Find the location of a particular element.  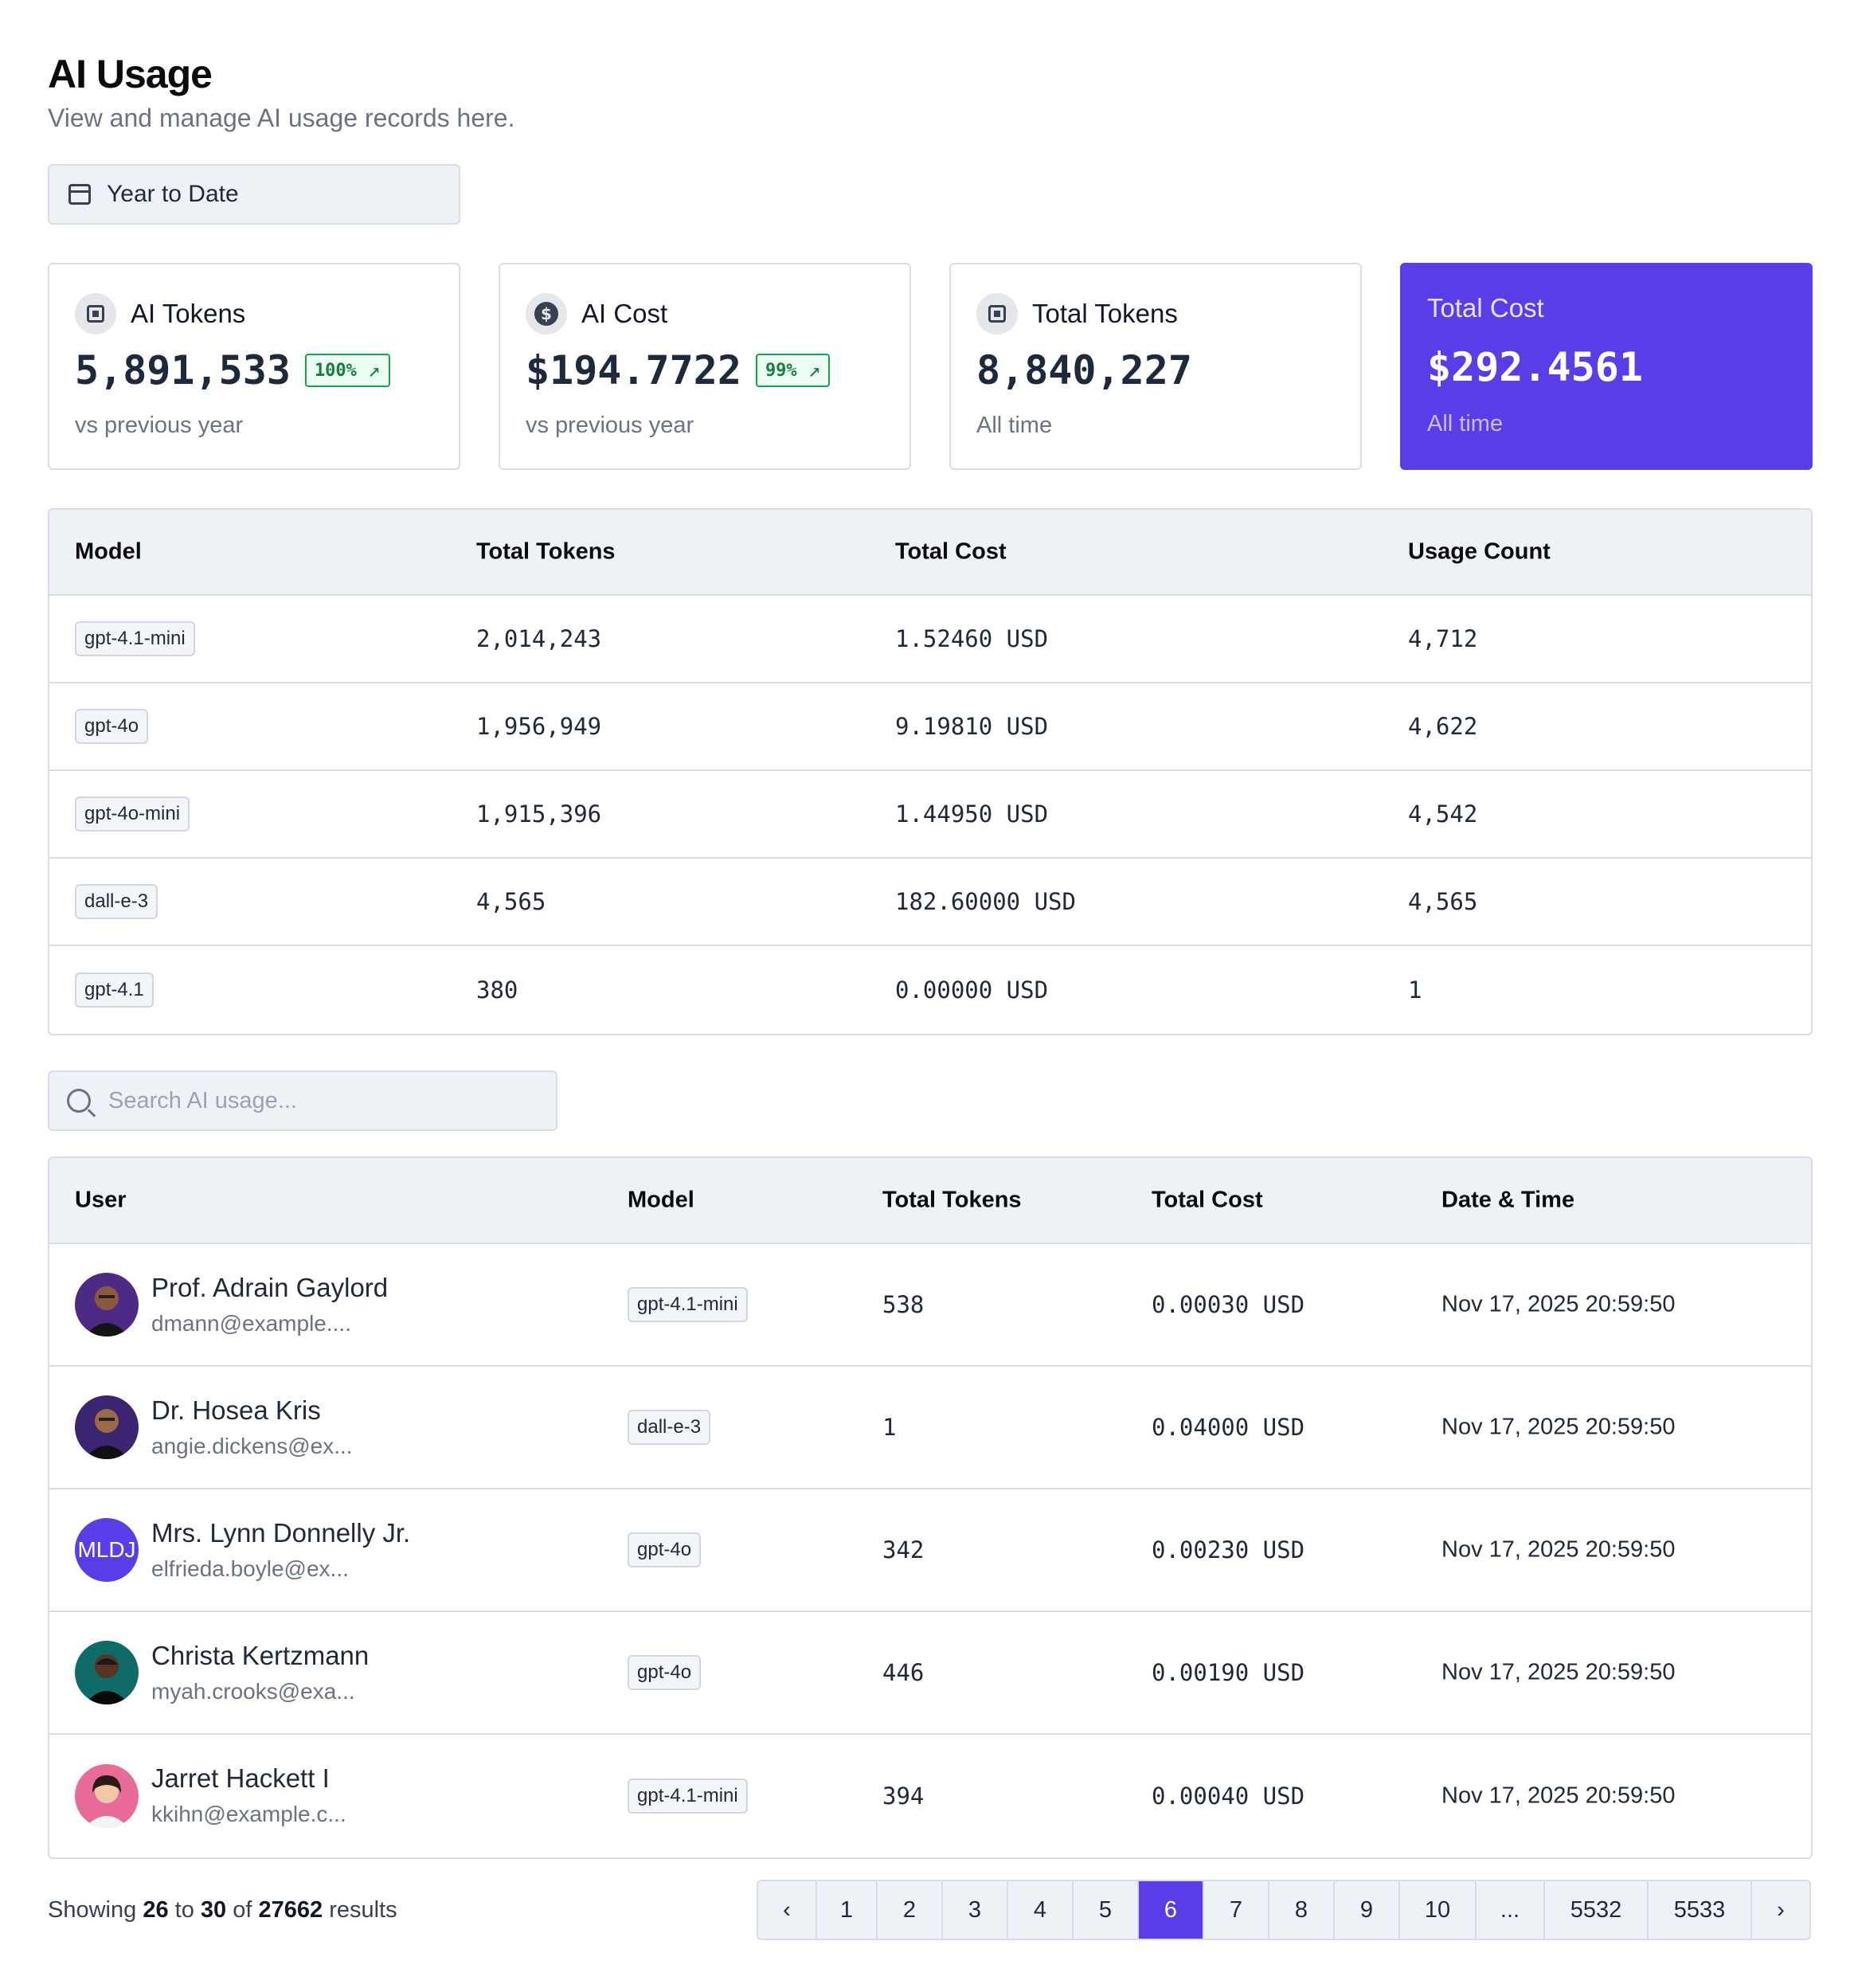

model-tag: gpt-4.1 is located at coordinates (114, 990).